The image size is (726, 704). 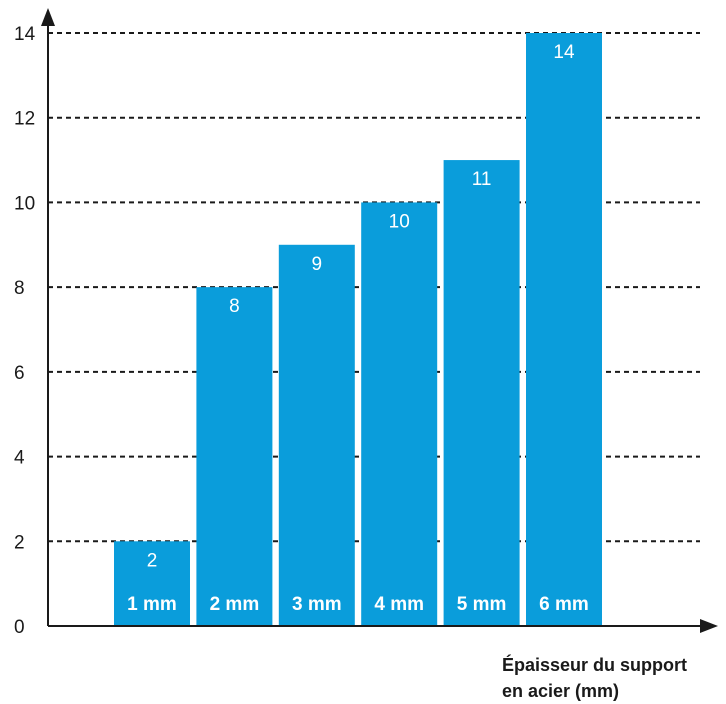 What do you see at coordinates (19, 542) in the screenshot?
I see `y-tick-label: 2` at bounding box center [19, 542].